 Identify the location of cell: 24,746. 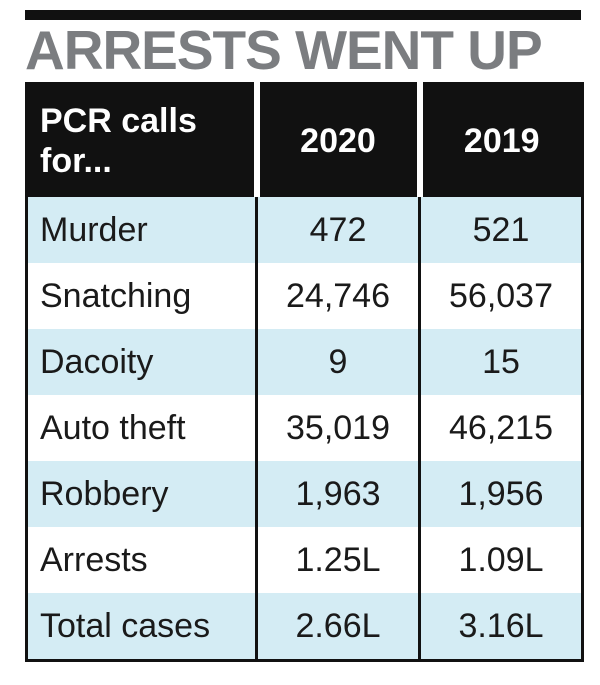
(337, 296).